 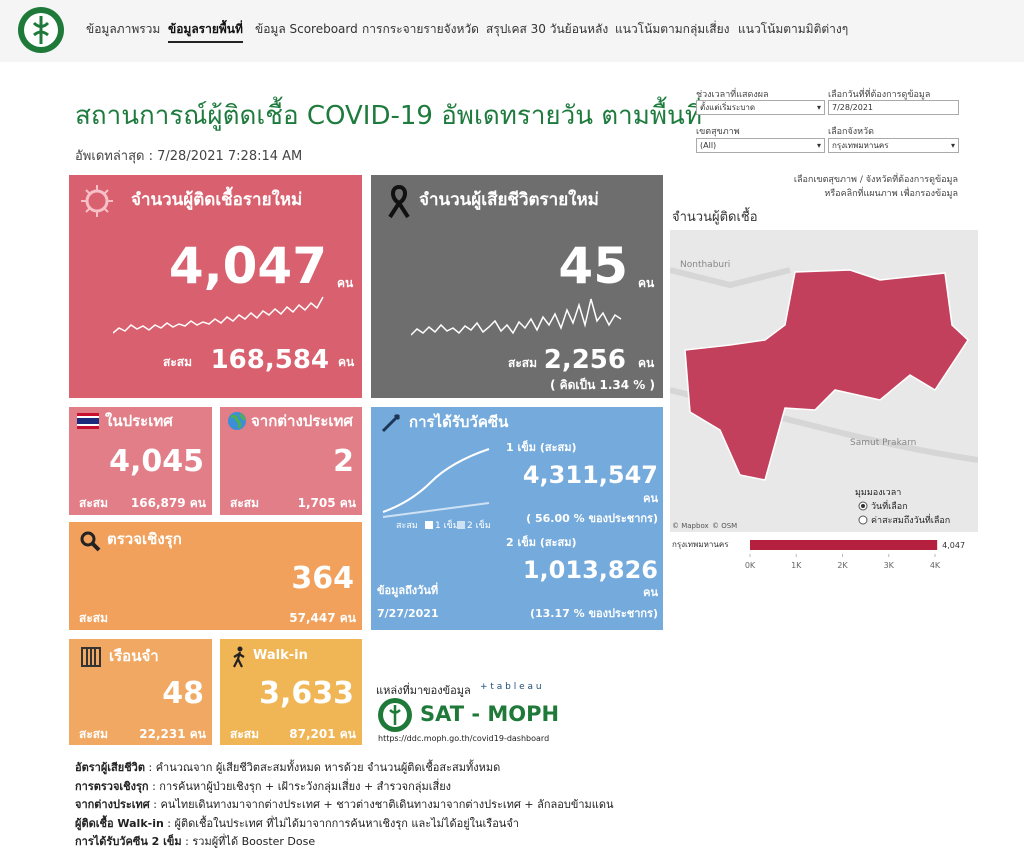 What do you see at coordinates (90, 541) in the screenshot?
I see `search-icon` at bounding box center [90, 541].